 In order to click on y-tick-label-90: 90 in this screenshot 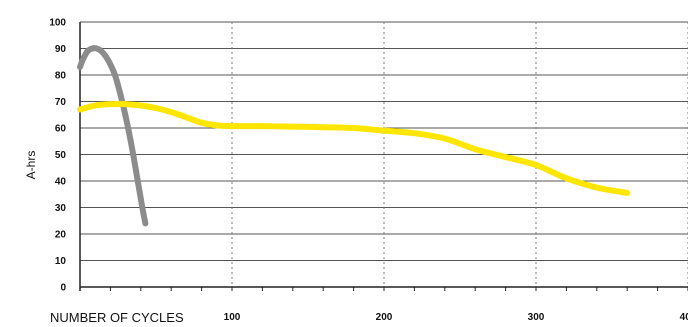, I will do `click(61, 49)`.